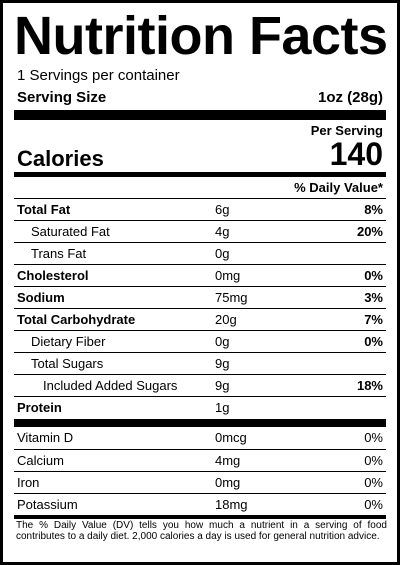 This screenshot has width=400, height=565. I want to click on per-serving: Per Serving, so click(346, 130).